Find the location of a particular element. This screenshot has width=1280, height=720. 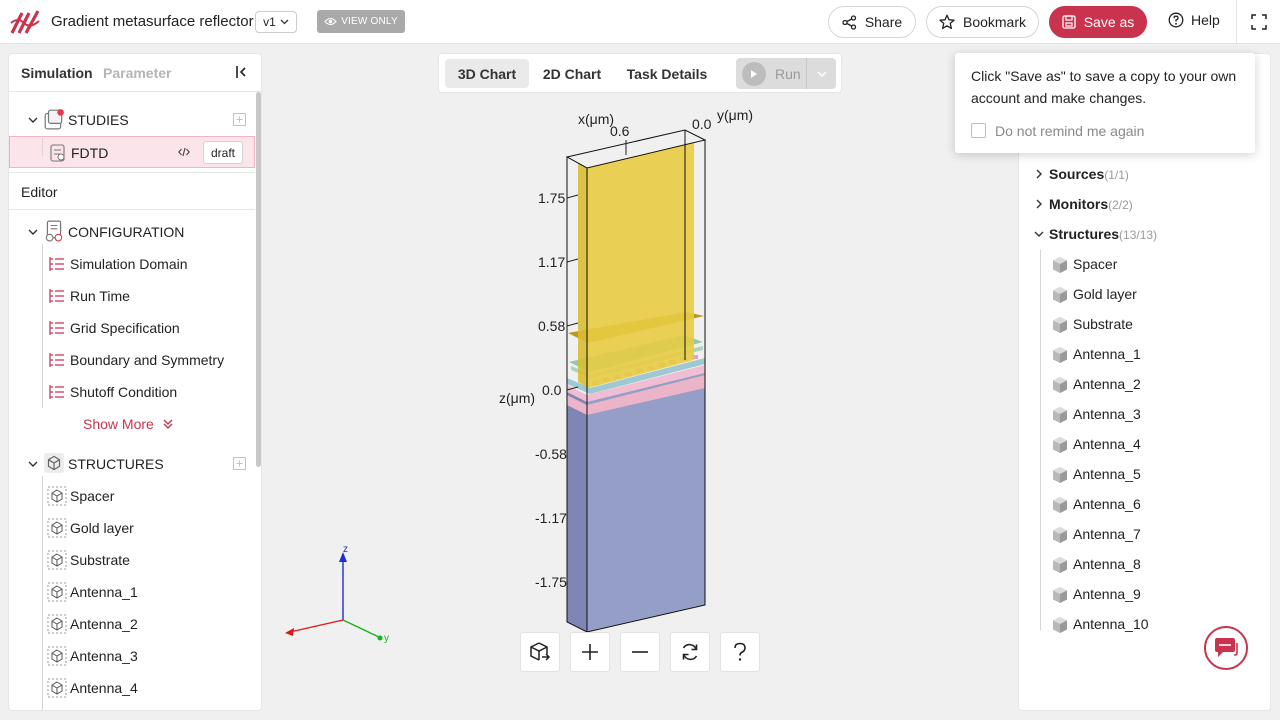

view-help-button is located at coordinates (740, 652).